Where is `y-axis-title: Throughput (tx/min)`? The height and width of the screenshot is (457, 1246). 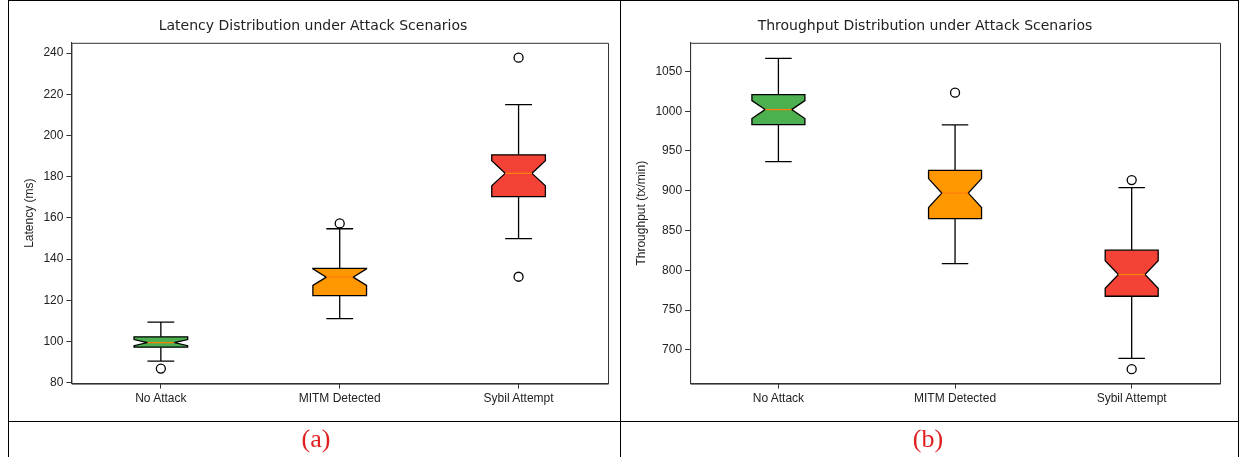 y-axis-title: Throughput (tx/min) is located at coordinates (640, 213).